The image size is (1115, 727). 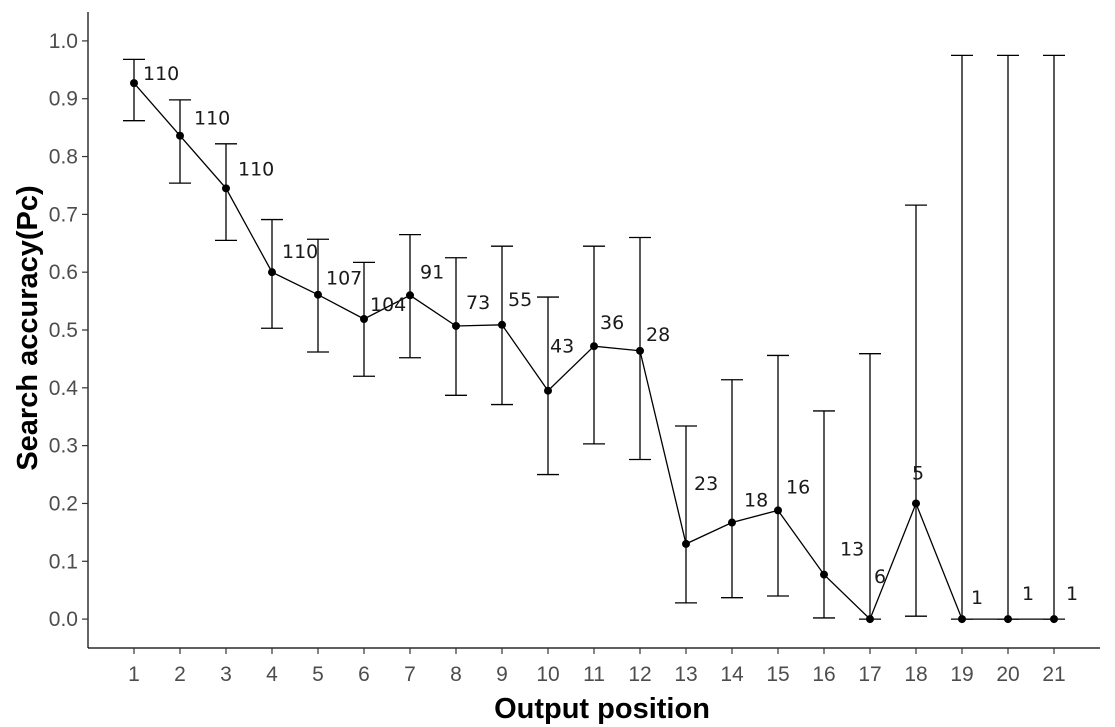 I want to click on sample-size-label: 28, so click(x=658, y=335).